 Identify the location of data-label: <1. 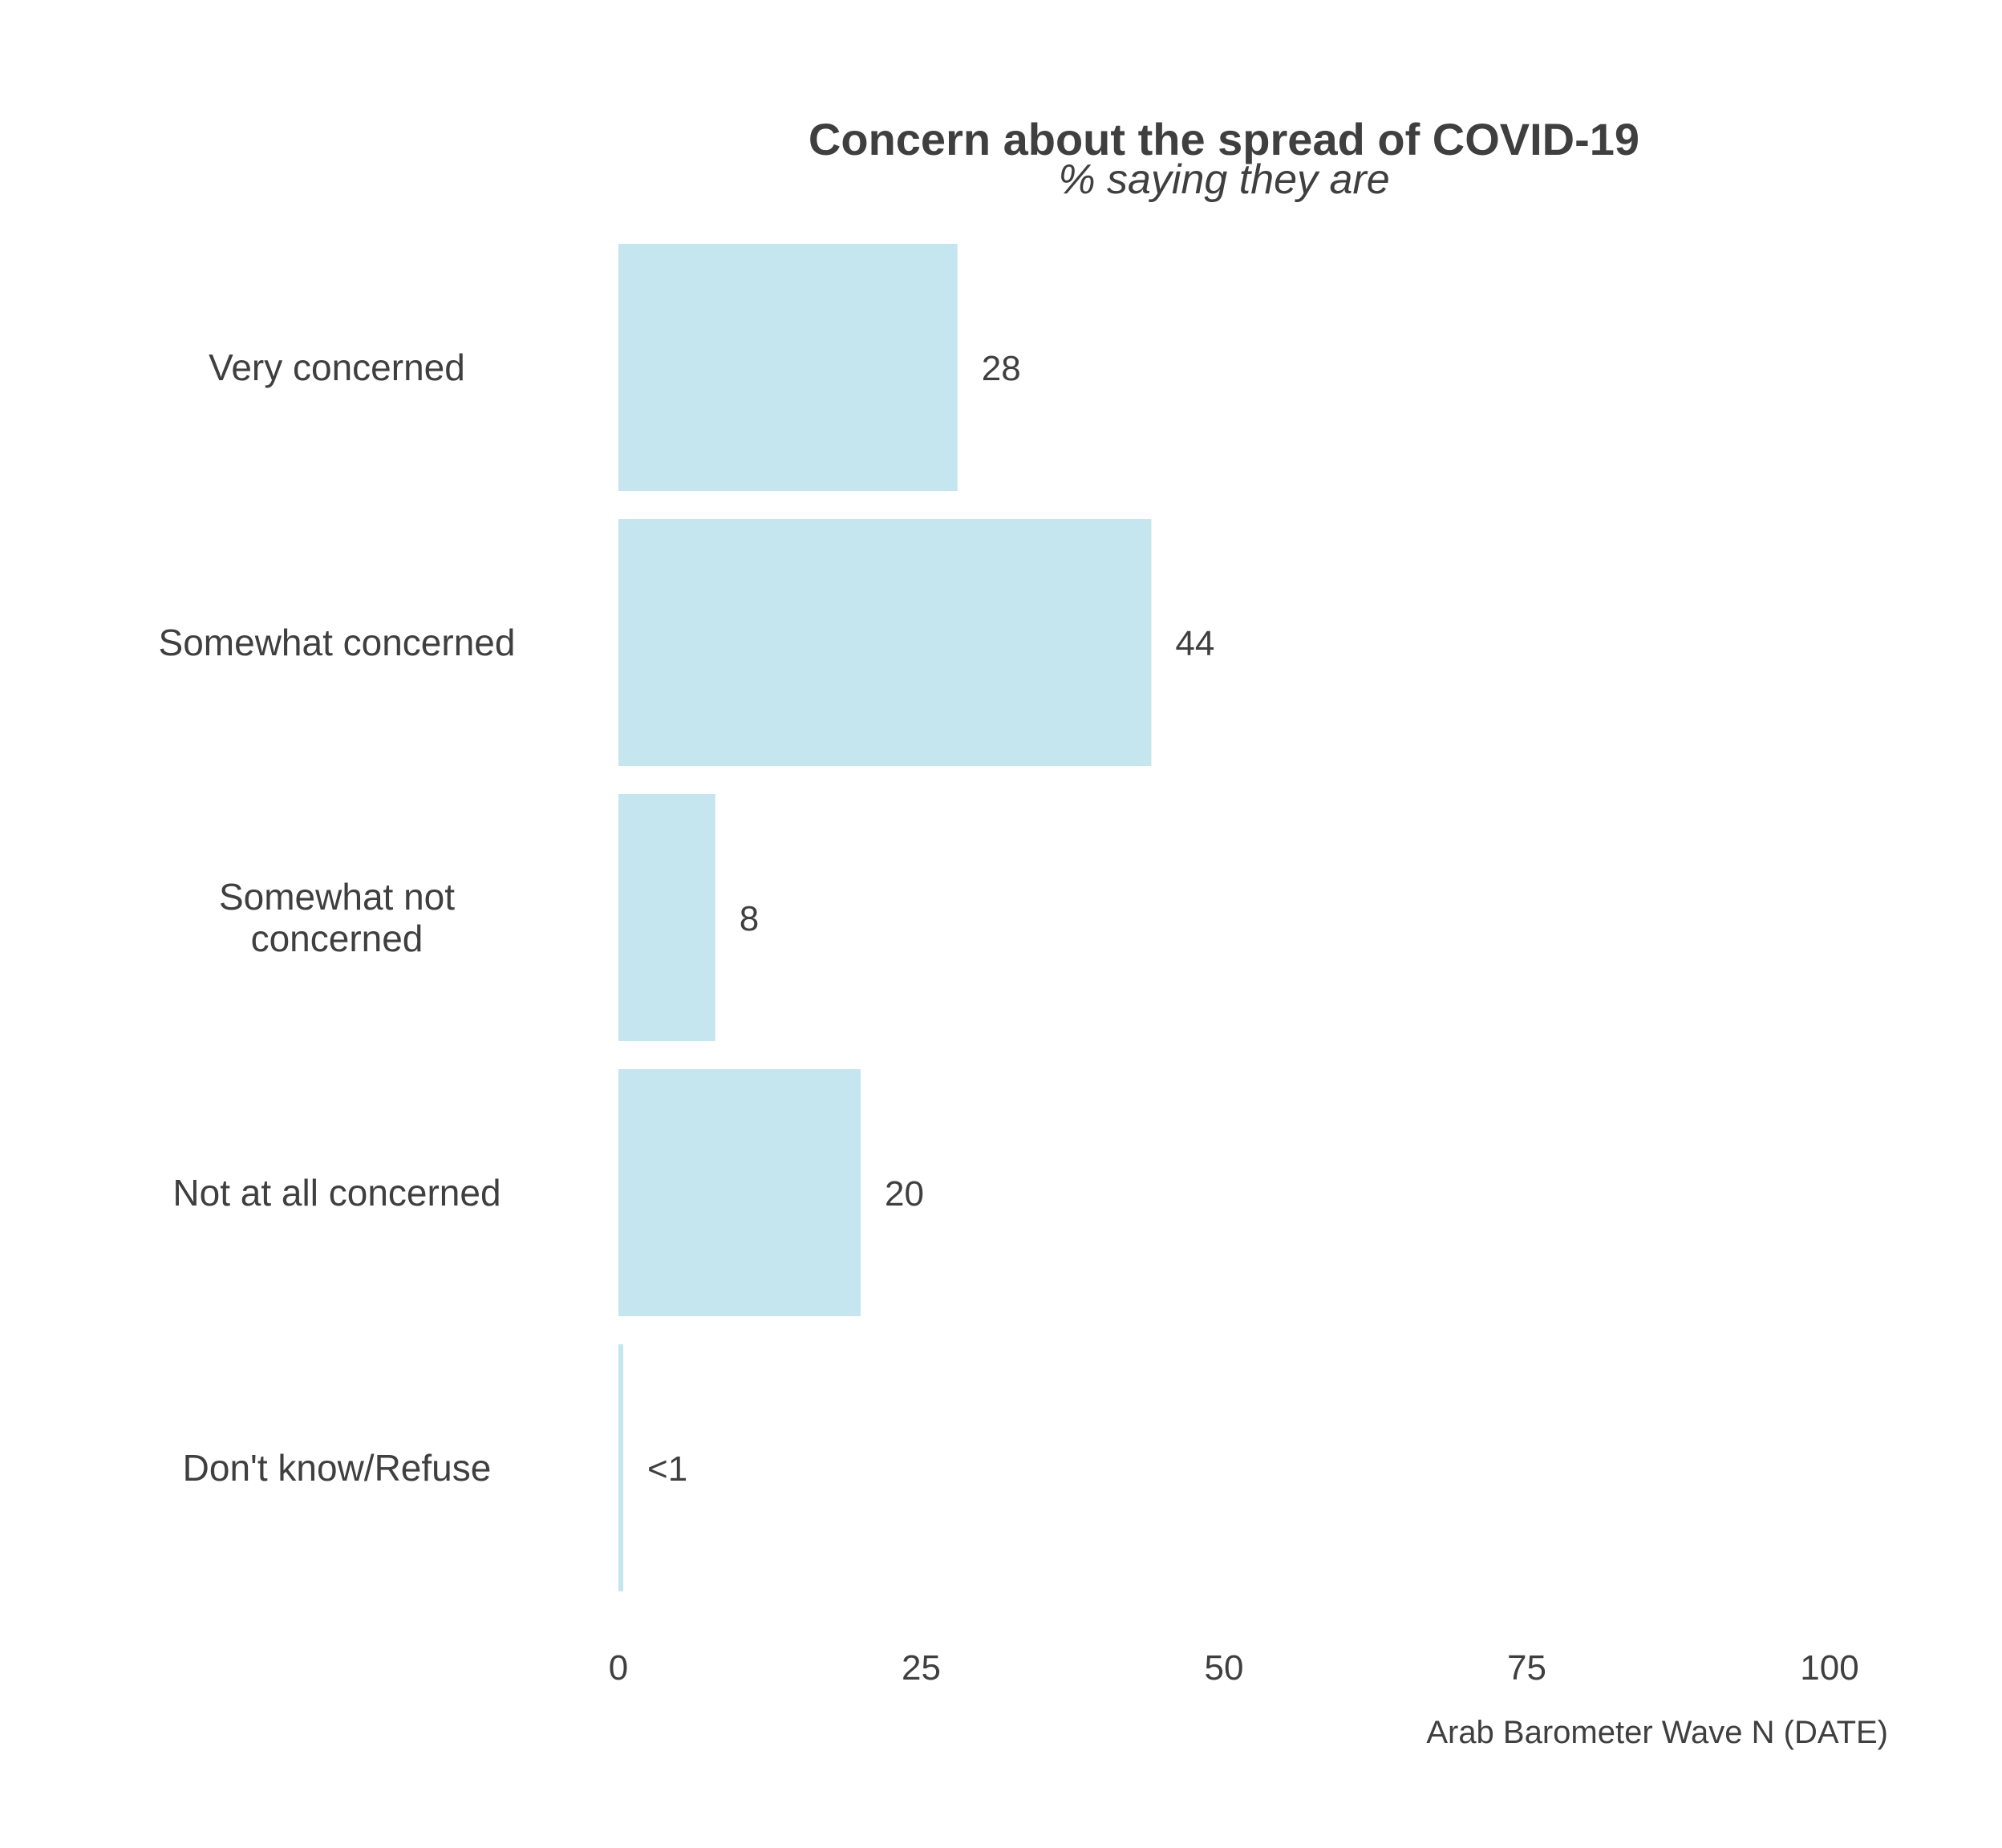
(667, 1469).